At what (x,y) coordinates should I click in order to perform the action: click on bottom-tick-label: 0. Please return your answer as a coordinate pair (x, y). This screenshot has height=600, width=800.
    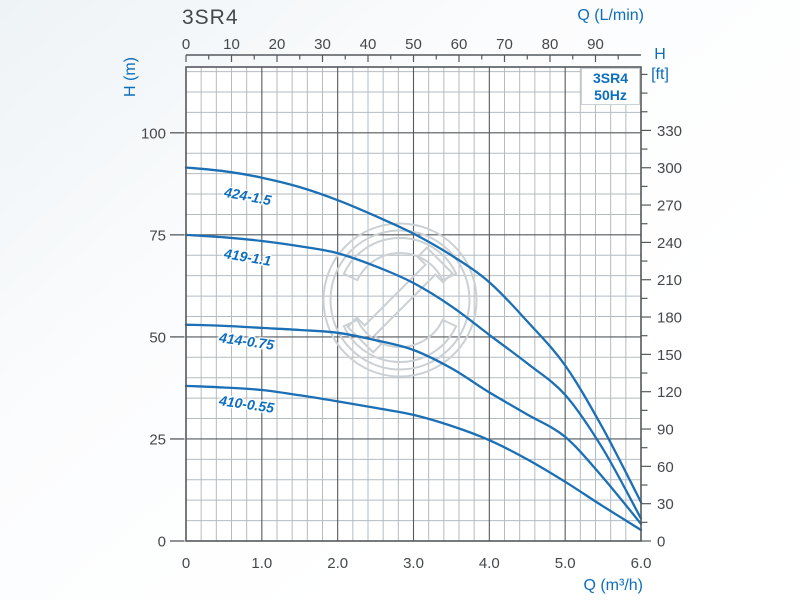
    Looking at the image, I should click on (186, 563).